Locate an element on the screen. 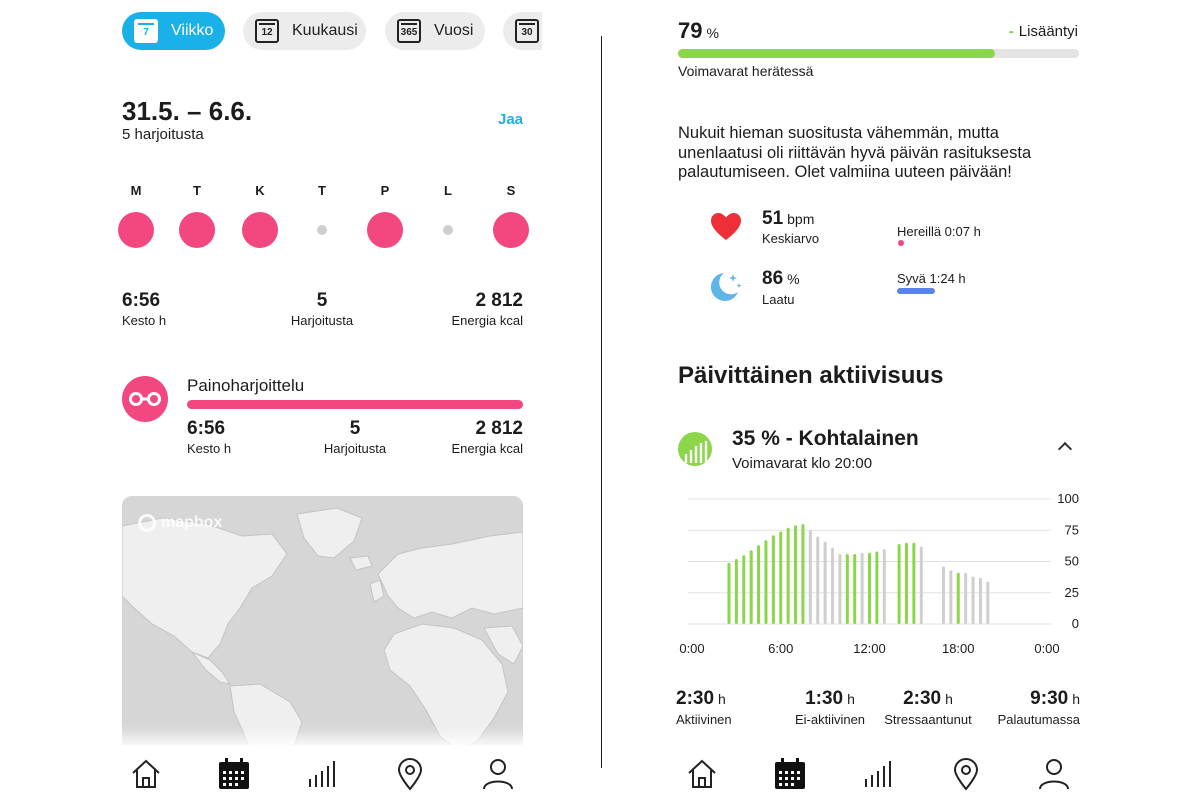  sport-duration: 6:56 Kesto h is located at coordinates (209, 437).